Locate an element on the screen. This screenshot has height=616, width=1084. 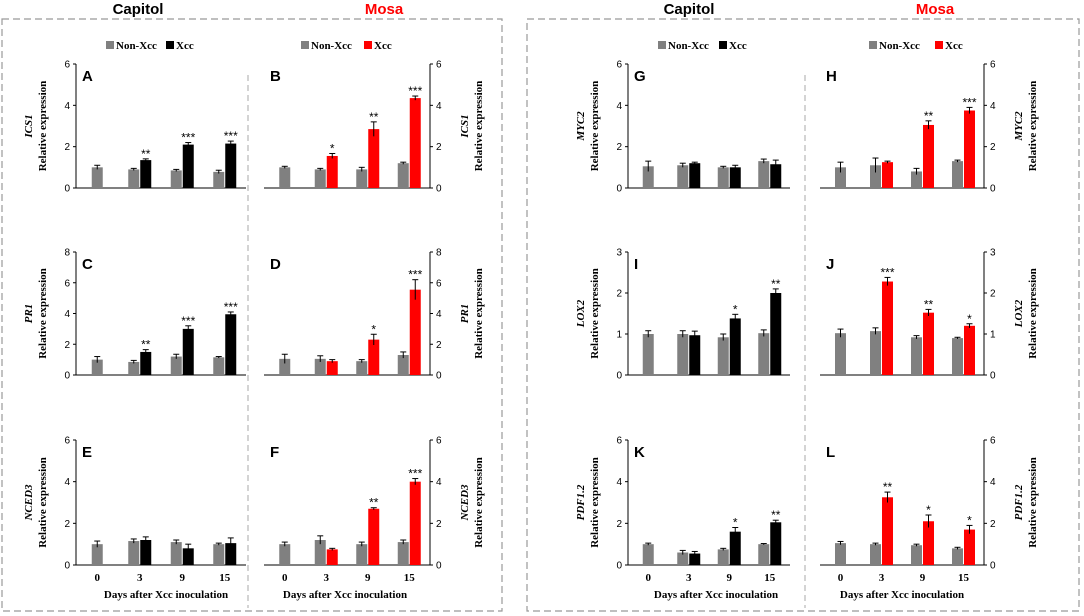
y-axis-gene-label: LOX2 is located at coordinates (1019, 313).